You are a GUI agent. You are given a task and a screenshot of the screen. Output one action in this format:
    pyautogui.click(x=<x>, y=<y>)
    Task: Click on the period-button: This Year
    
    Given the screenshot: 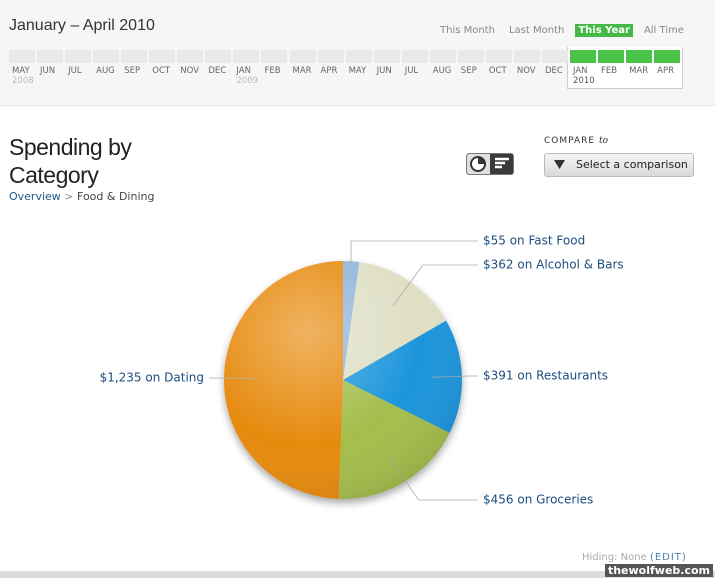 What is the action you would take?
    pyautogui.click(x=604, y=30)
    